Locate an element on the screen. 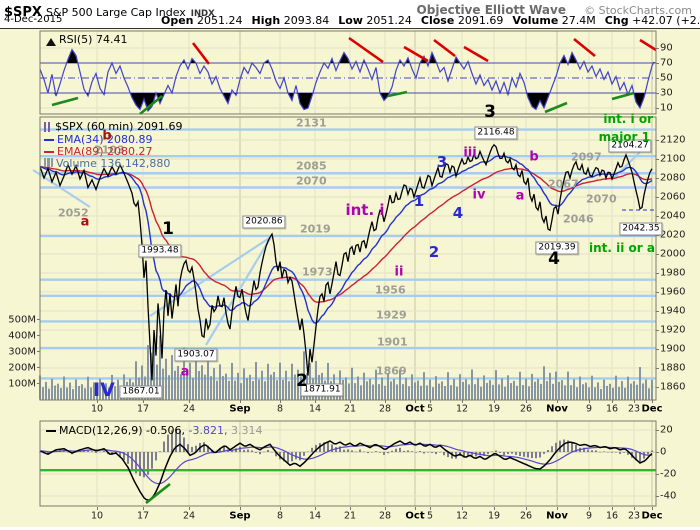 The height and width of the screenshot is (530, 700). panel-border is located at coordinates (348, 463).